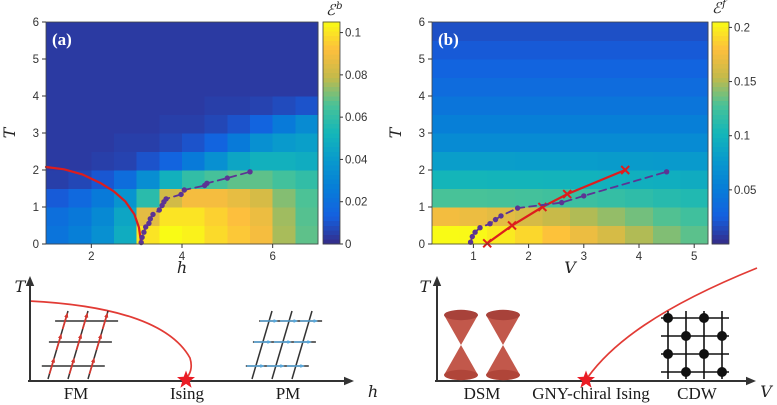 The image size is (777, 405). Describe the element at coordinates (356, 160) in the screenshot. I see `svg-text: 0.04` at that location.